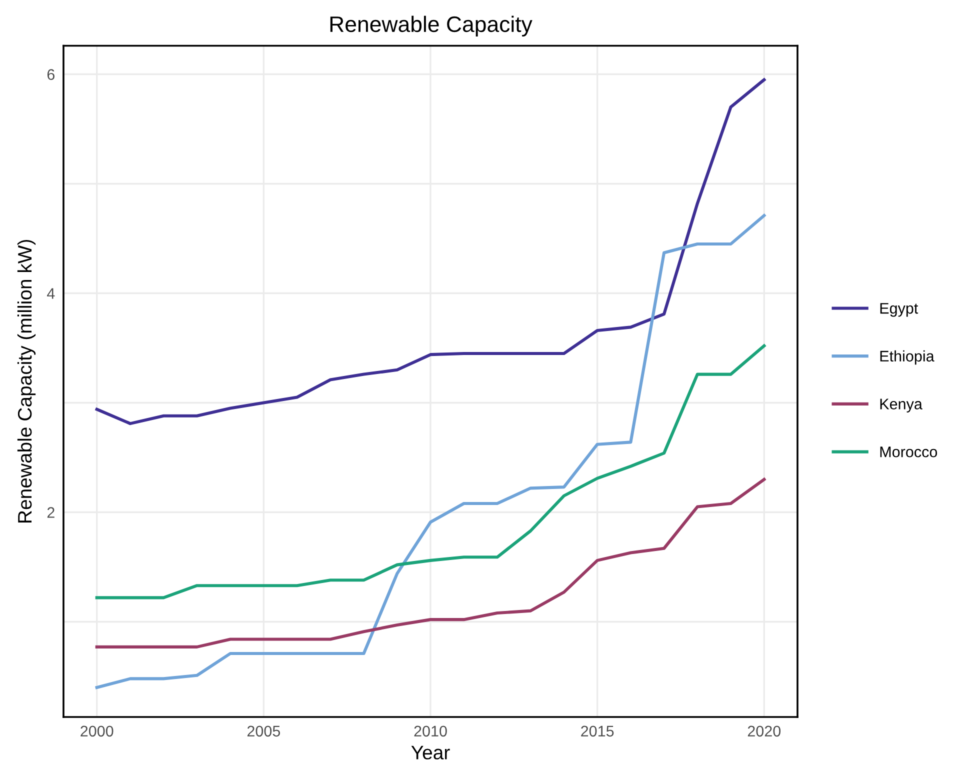 The height and width of the screenshot is (776, 962). I want to click on y-tick-label: 6, so click(50, 74).